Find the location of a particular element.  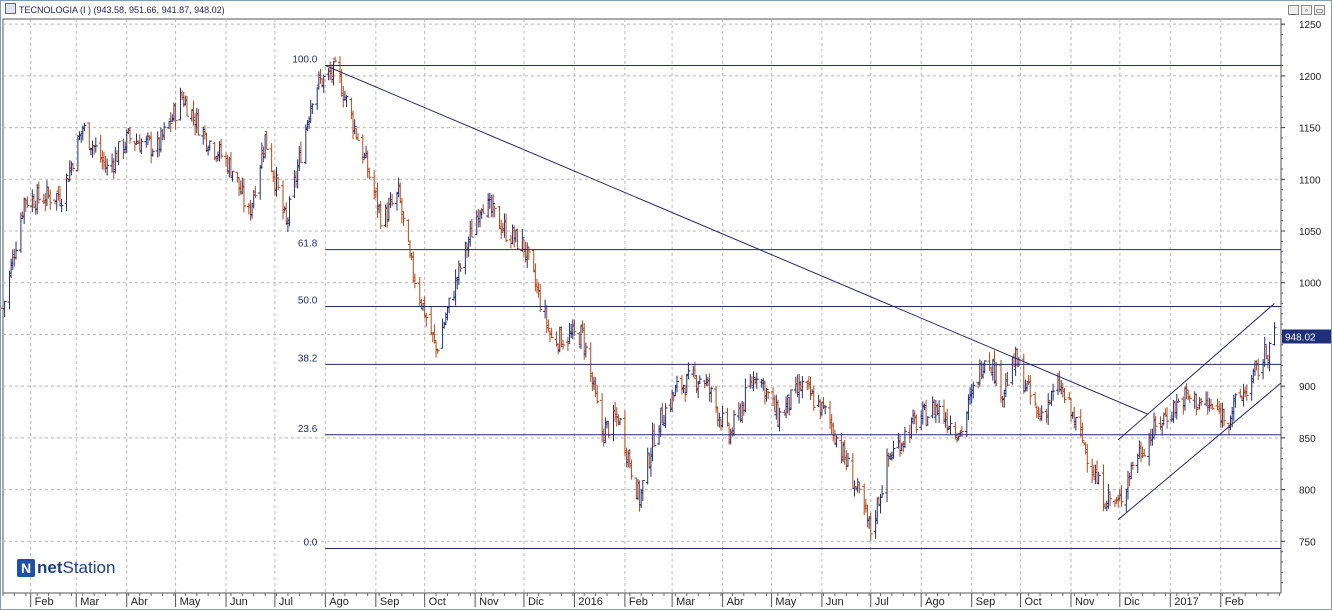

maximize-button: ▭ is located at coordinates (1319, 10).